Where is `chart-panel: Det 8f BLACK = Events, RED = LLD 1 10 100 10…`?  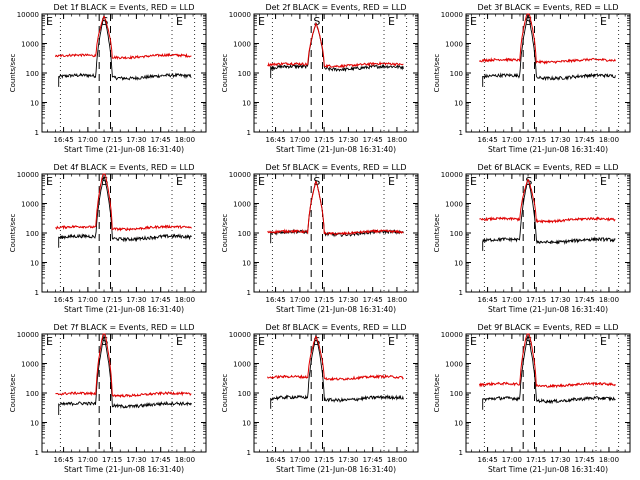 chart-panel: Det 8f BLACK = Events, RED = LLD 1 10 100 10… is located at coordinates (320, 398).